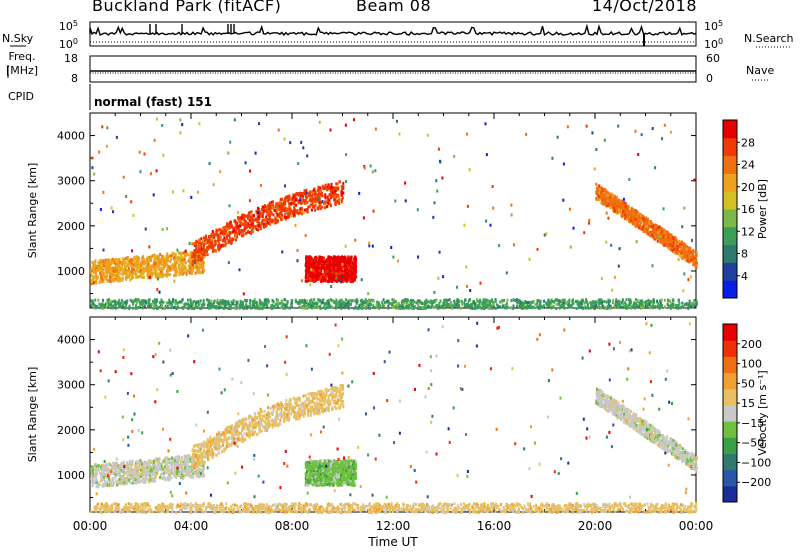 The image size is (800, 554). What do you see at coordinates (756, 462) in the screenshot?
I see `velocity-colorbar-tick-label: −100` at bounding box center [756, 462].